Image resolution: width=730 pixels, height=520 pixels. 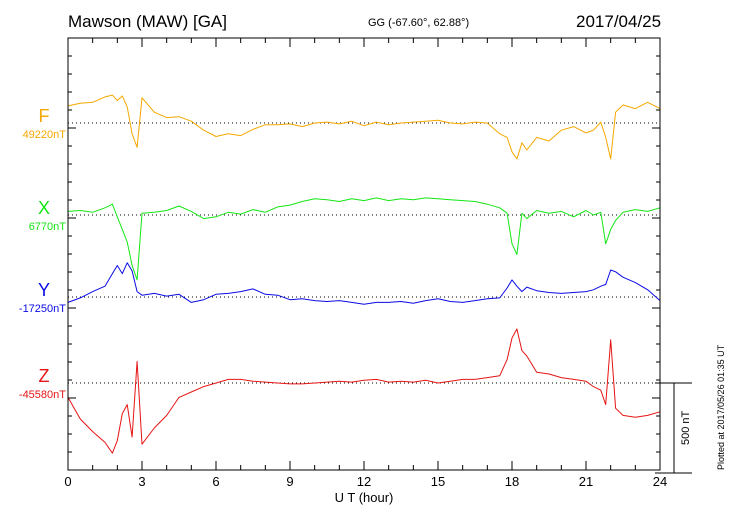 What do you see at coordinates (42, 395) in the screenshot?
I see `baseline-value-z: -45580nT` at bounding box center [42, 395].